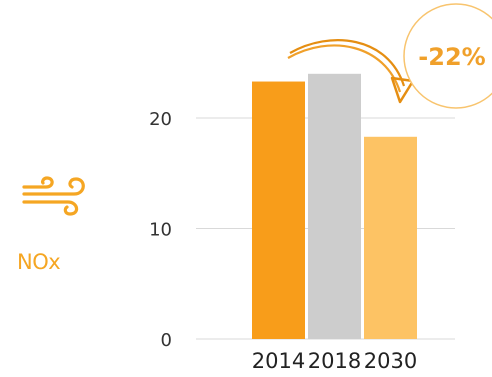 The width and height of the screenshot is (492, 377). Describe the element at coordinates (278, 210) in the screenshot. I see `bar-2014` at that location.